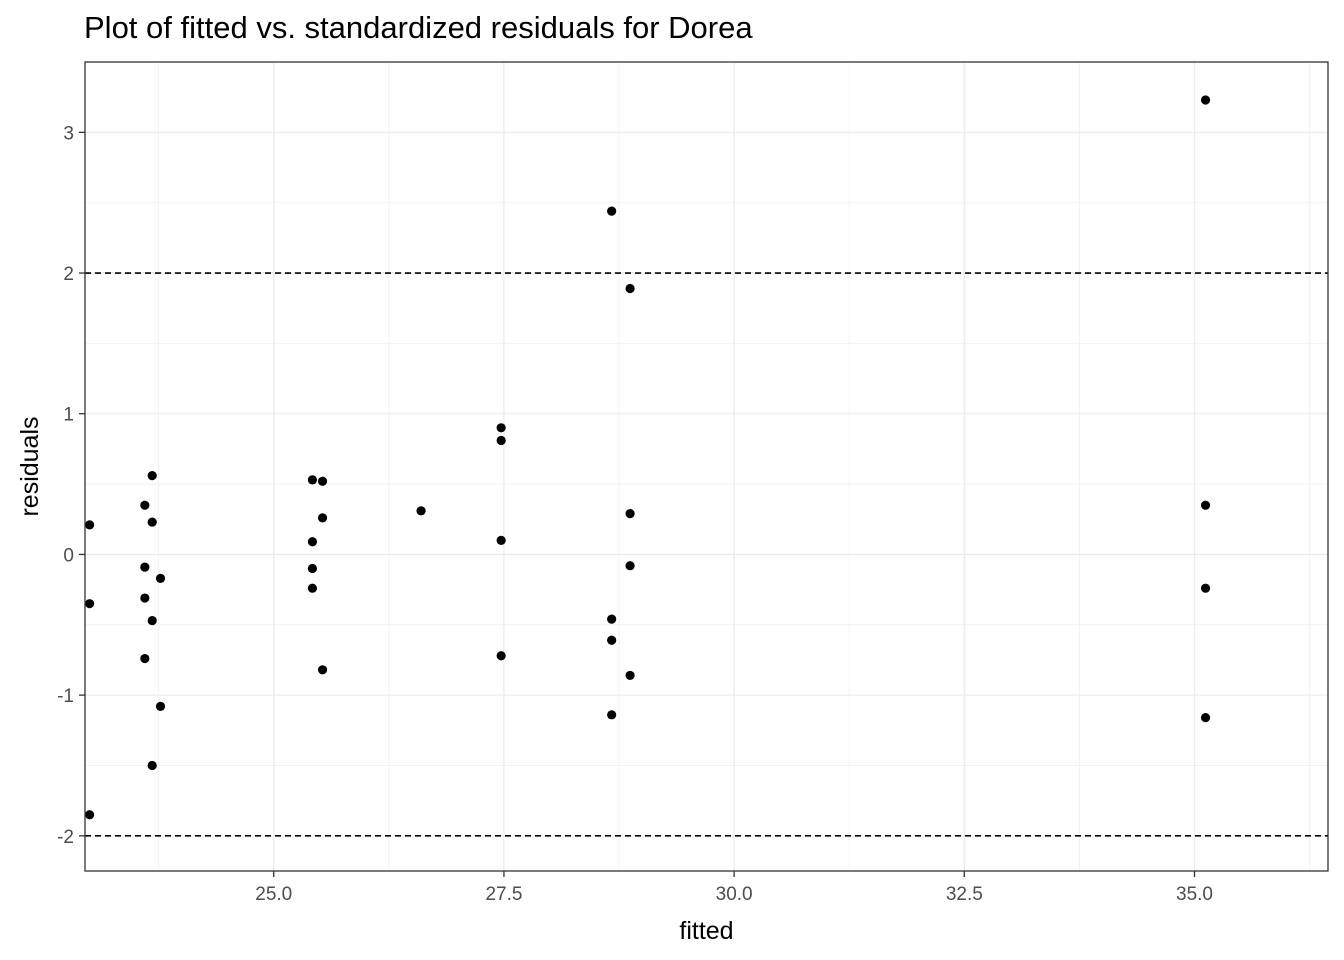 Image resolution: width=1344 pixels, height=960 pixels. Describe the element at coordinates (65, 696) in the screenshot. I see `y-tick-label: -1` at that location.